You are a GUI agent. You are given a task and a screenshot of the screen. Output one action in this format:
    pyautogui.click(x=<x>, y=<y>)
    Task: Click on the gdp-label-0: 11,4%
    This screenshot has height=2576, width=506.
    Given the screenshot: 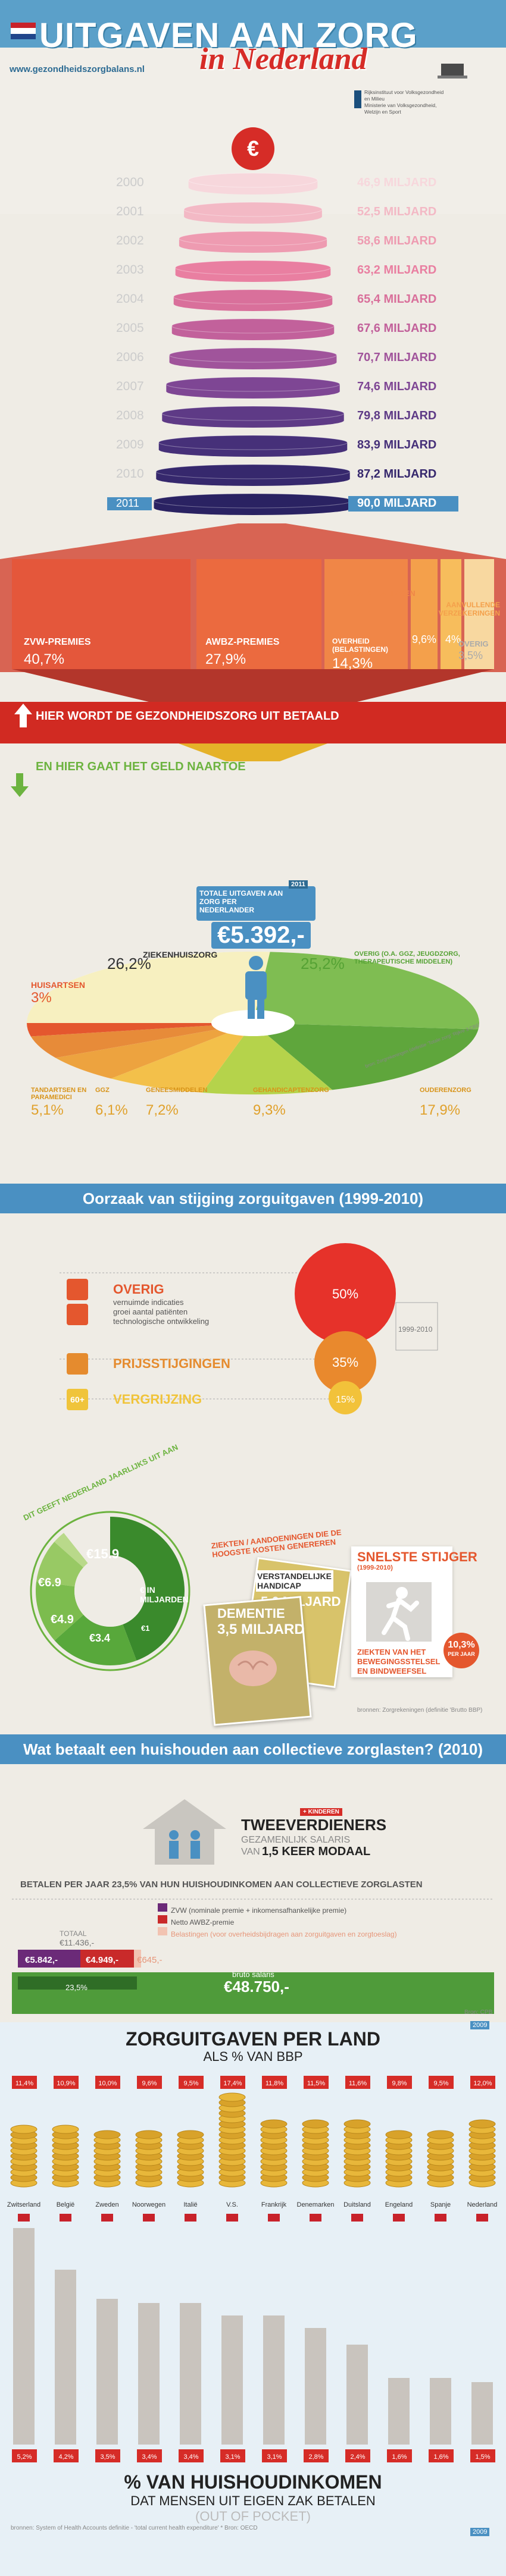 What is the action you would take?
    pyautogui.click(x=24, y=2083)
    